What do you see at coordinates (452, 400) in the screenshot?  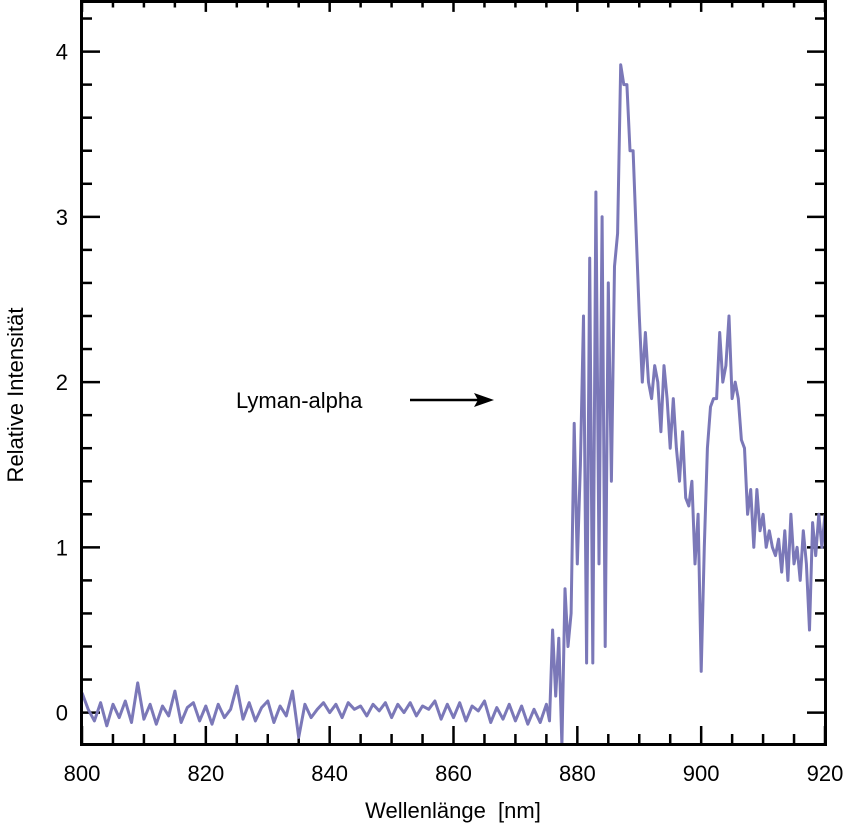 I see `annotation-arrow` at bounding box center [452, 400].